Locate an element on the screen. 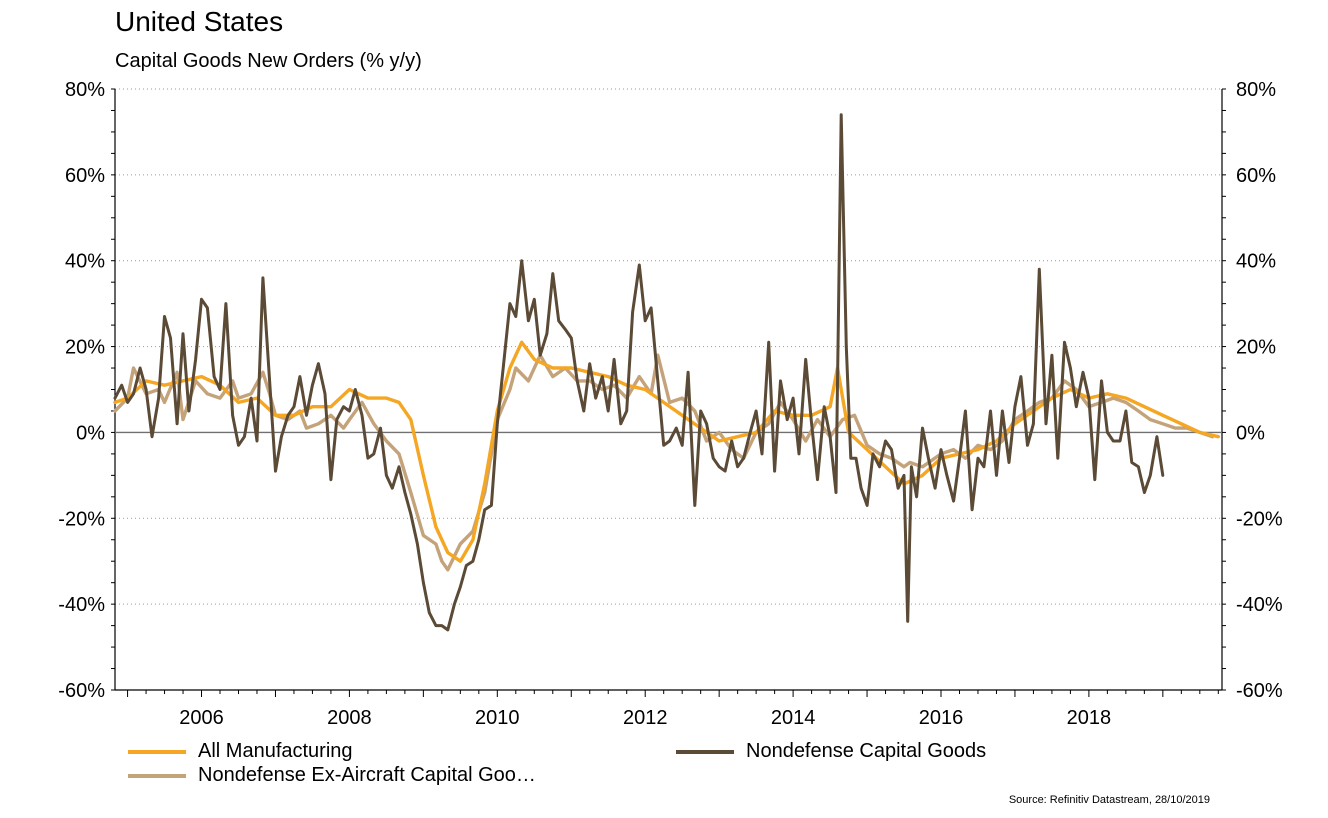 The image size is (1328, 818). chart-title: United States is located at coordinates (199, 21).